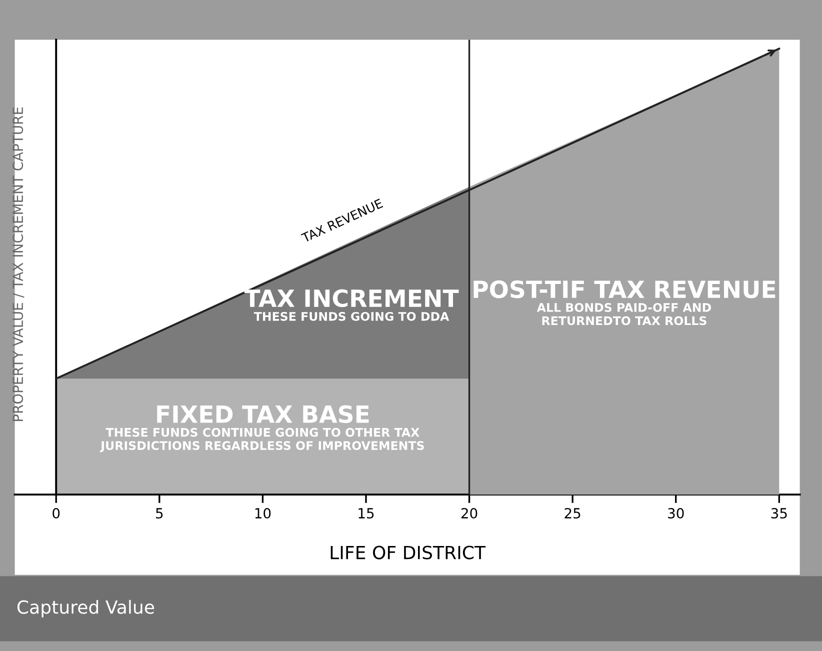 The width and height of the screenshot is (822, 651). I want to click on x-tick-label: 5, so click(159, 513).